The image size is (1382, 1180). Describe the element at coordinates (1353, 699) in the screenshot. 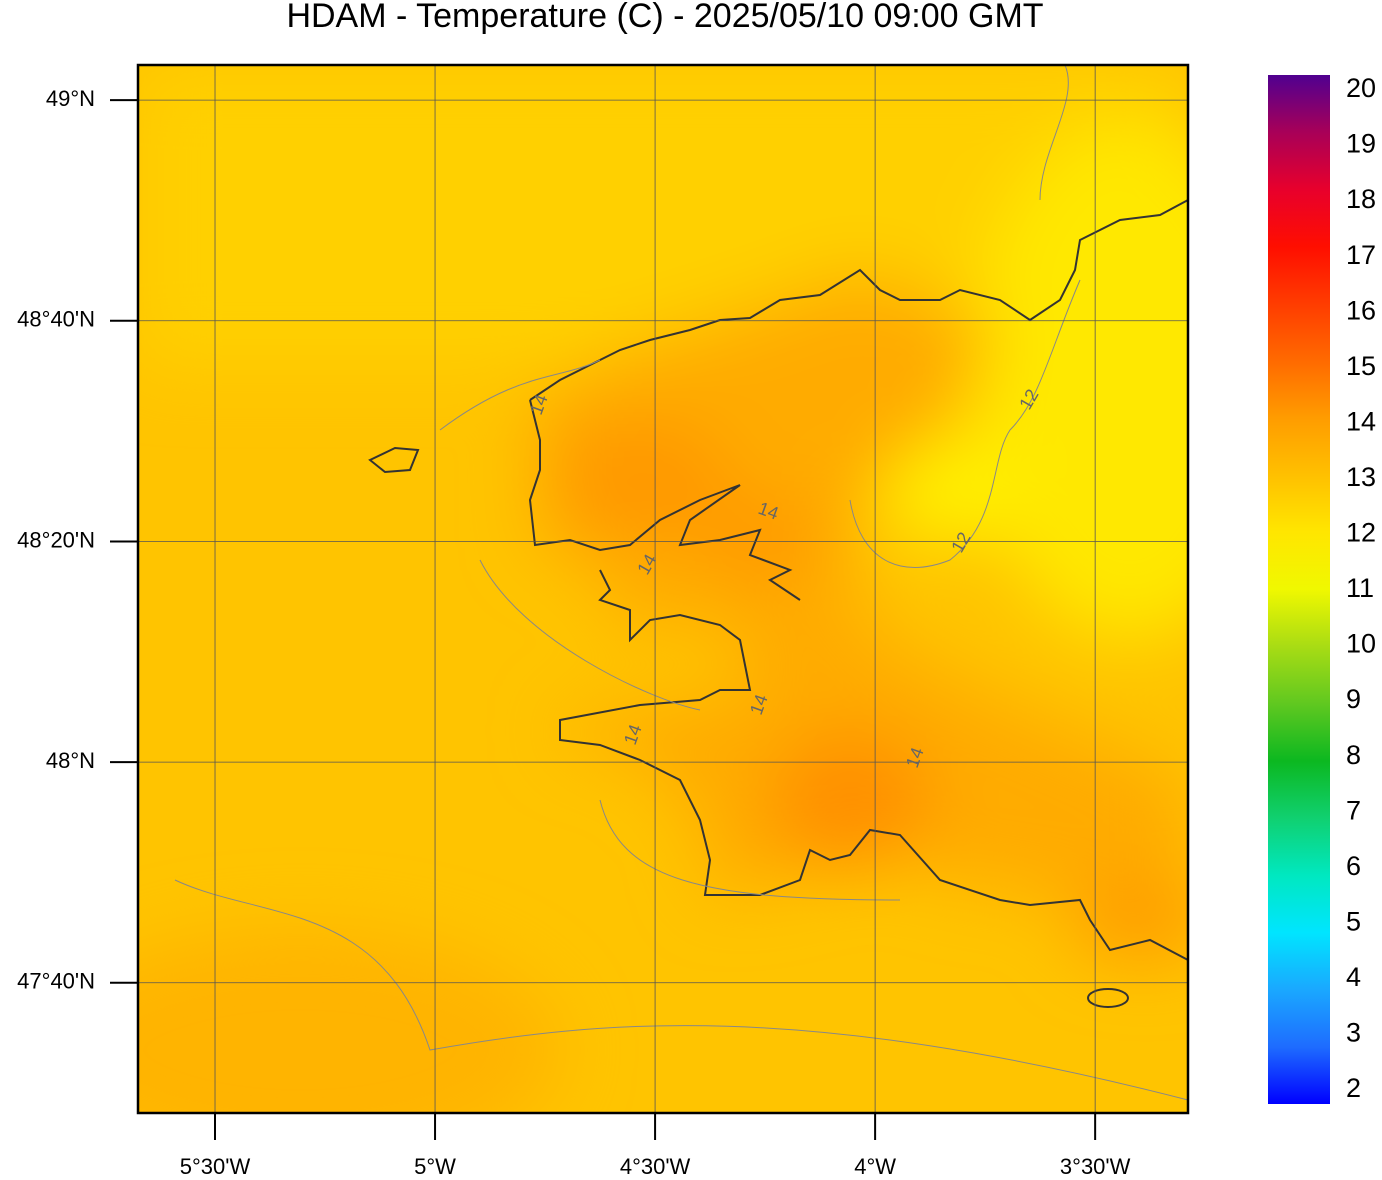

I see `colorbar-label: 9` at that location.